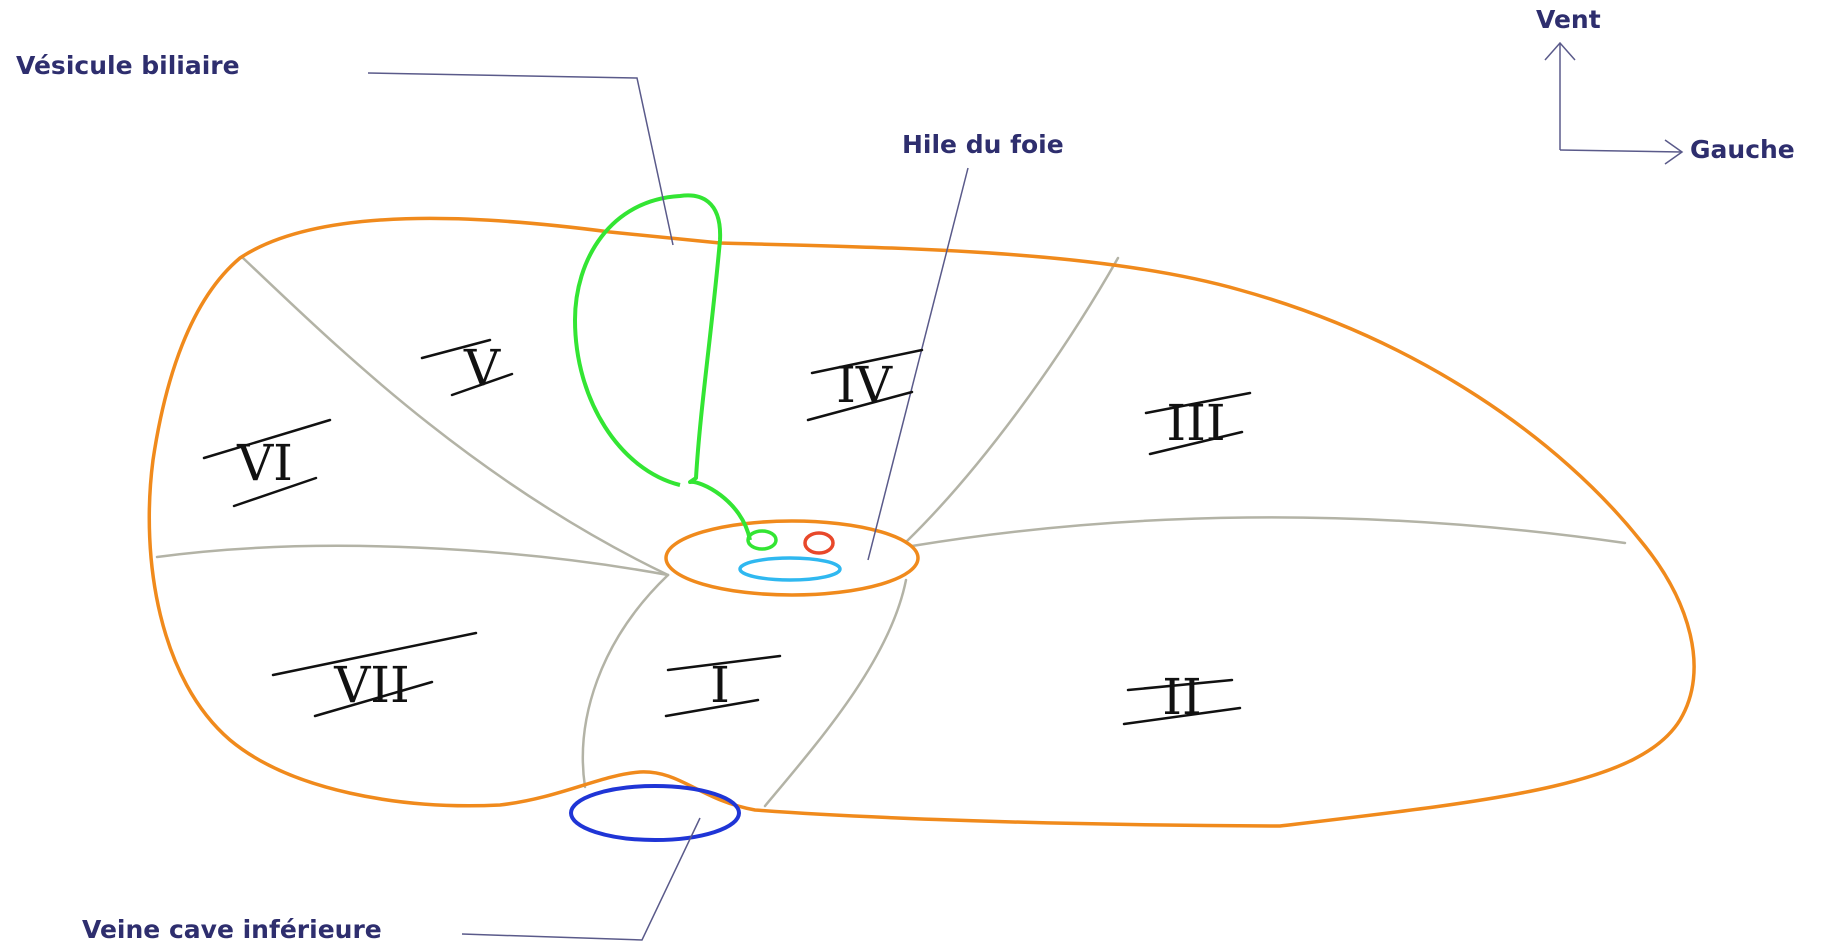  I want to click on hilum-oval, so click(792, 558).